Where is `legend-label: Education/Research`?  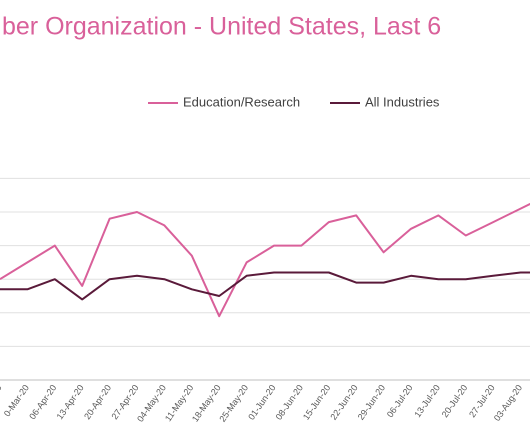 legend-label: Education/Research is located at coordinates (241, 101).